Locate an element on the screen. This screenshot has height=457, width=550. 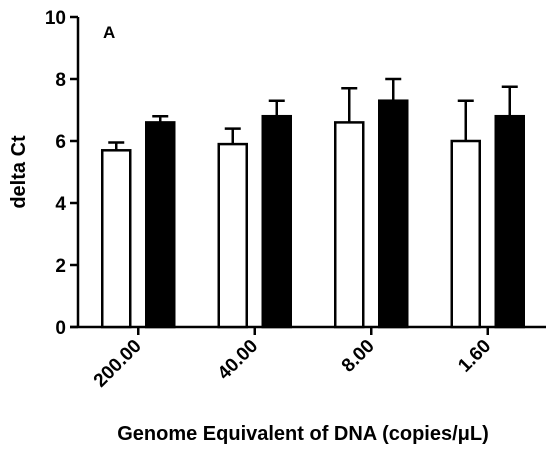
y-axis-title: delta Ct is located at coordinates (19, 172).